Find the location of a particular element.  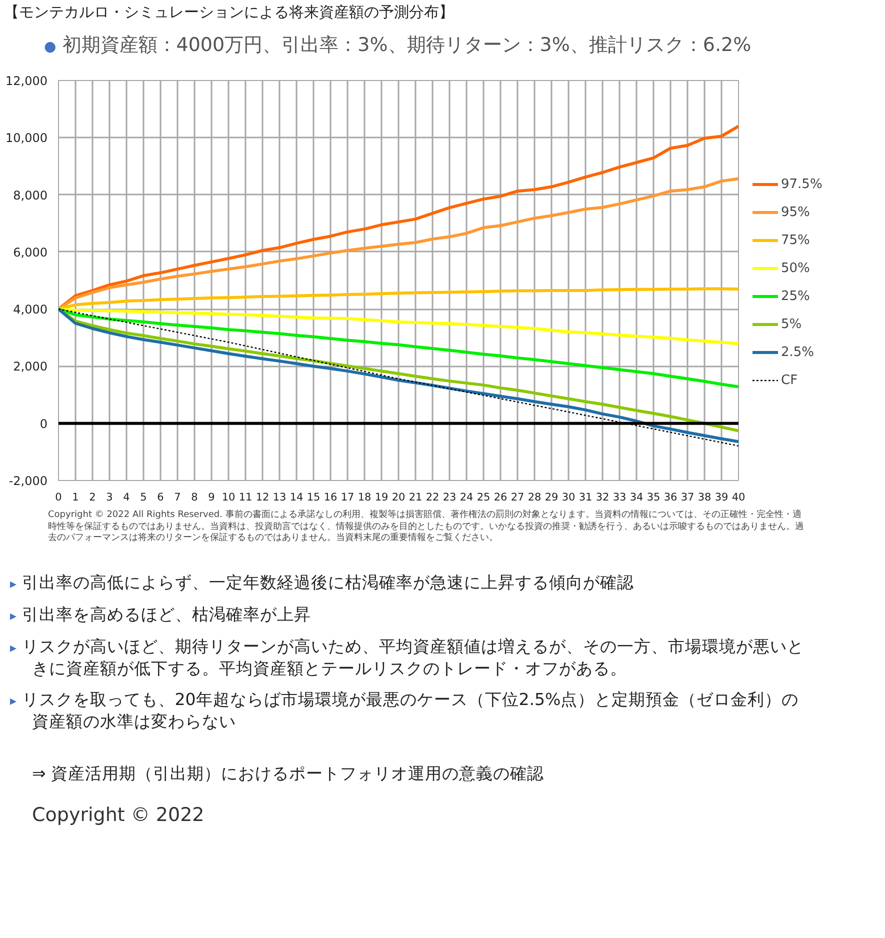

x-tick-label: 21 is located at coordinates (415, 498).